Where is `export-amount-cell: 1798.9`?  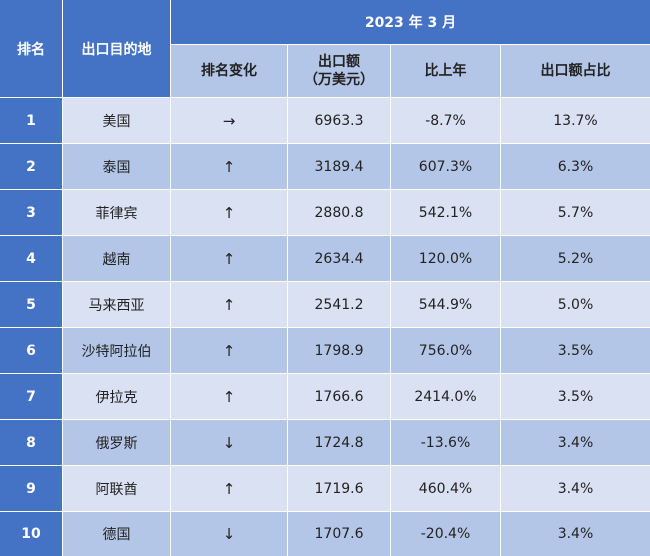
export-amount-cell: 1798.9 is located at coordinates (339, 350).